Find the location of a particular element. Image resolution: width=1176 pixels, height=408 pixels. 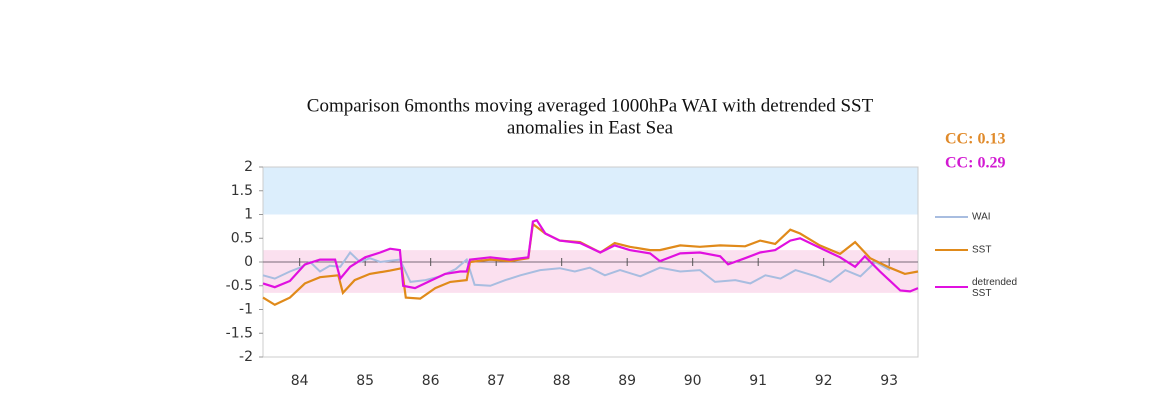

legend-label: detrended SST is located at coordinates (994, 288).